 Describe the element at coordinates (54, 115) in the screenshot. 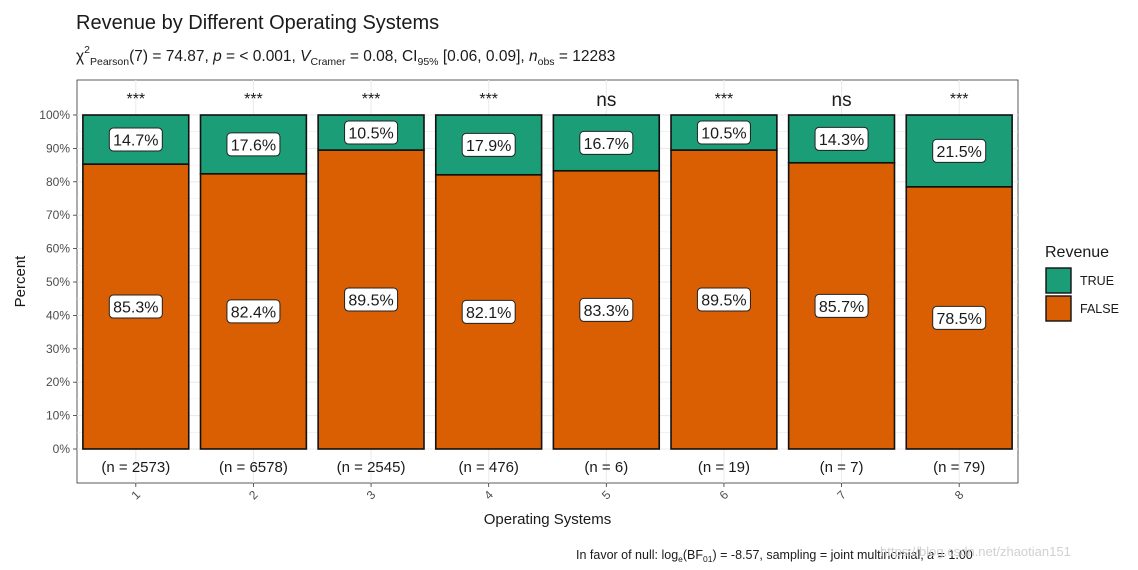

I see `y-tick-label: 100%` at that location.